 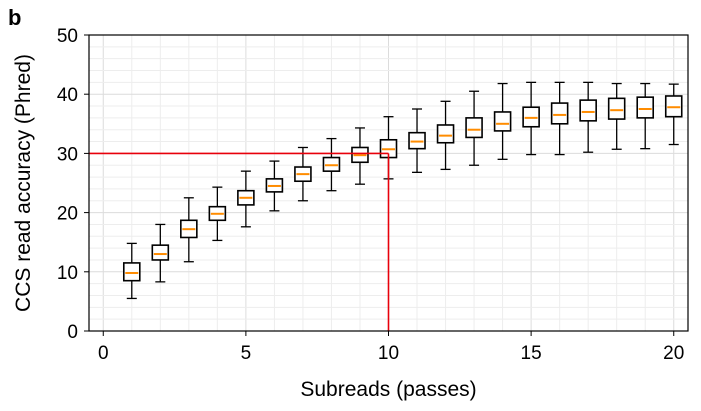 I want to click on y-tick-label: 0, so click(x=72, y=332).